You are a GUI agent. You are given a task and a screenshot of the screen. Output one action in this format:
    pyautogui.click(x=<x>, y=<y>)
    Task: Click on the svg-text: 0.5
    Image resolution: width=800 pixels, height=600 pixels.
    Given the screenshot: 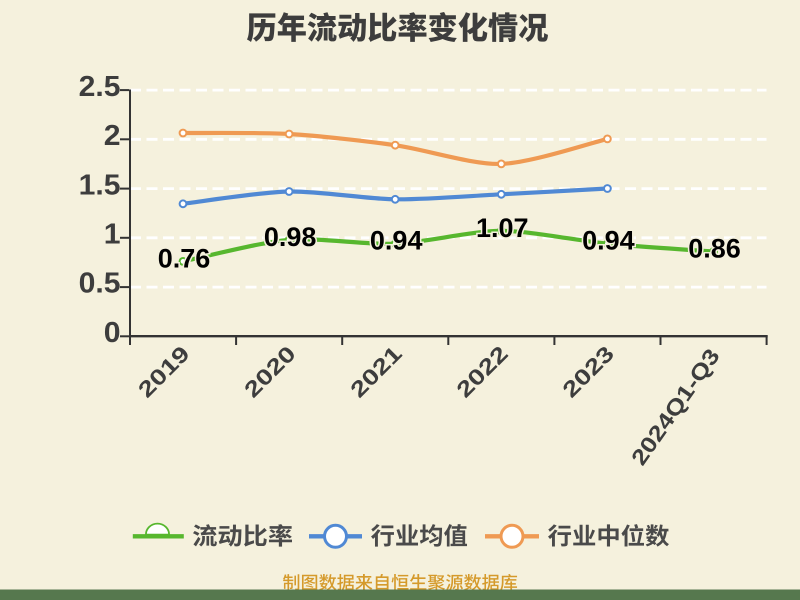 What is the action you would take?
    pyautogui.click(x=100, y=283)
    